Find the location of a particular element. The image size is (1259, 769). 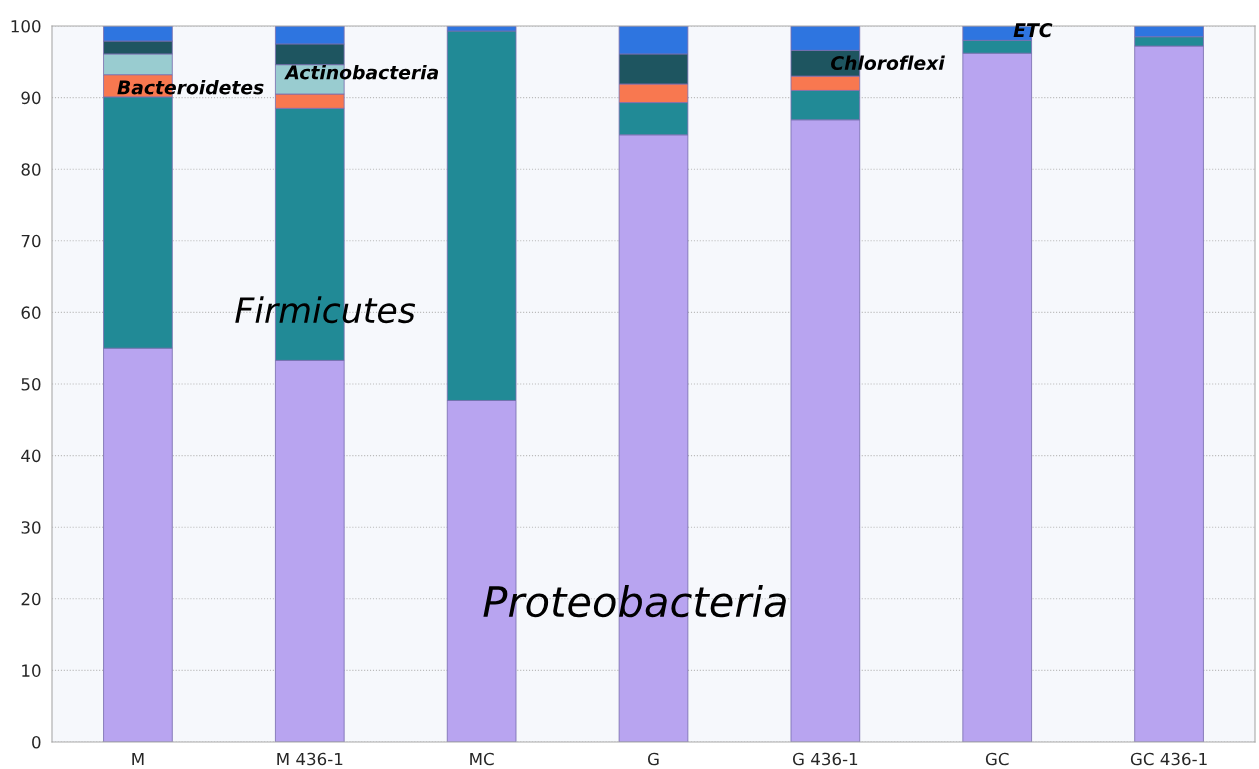

y-tick-label: 30 is located at coordinates (31, 527).